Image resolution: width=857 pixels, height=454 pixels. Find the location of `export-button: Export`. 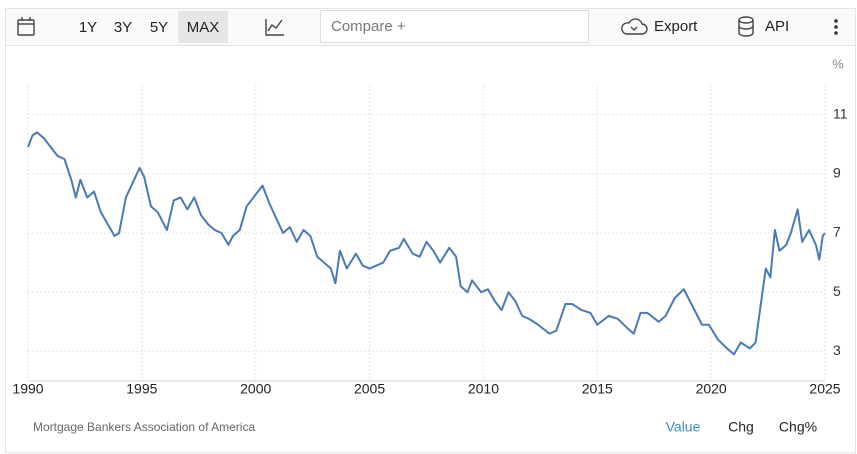

export-button: Export is located at coordinates (676, 26).